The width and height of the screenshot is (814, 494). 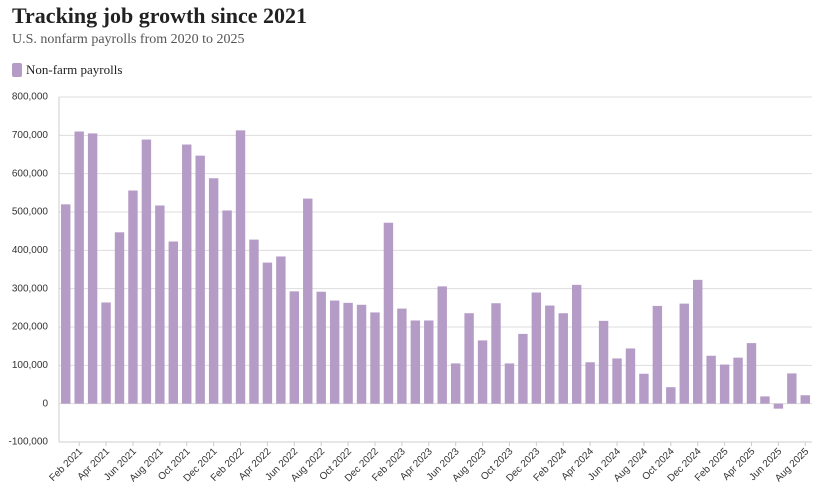 I want to click on y-tick-label: -100,000, so click(x=29, y=442).